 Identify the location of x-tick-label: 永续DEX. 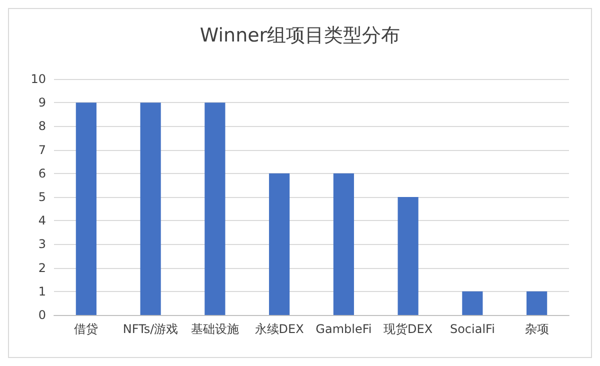
(279, 329).